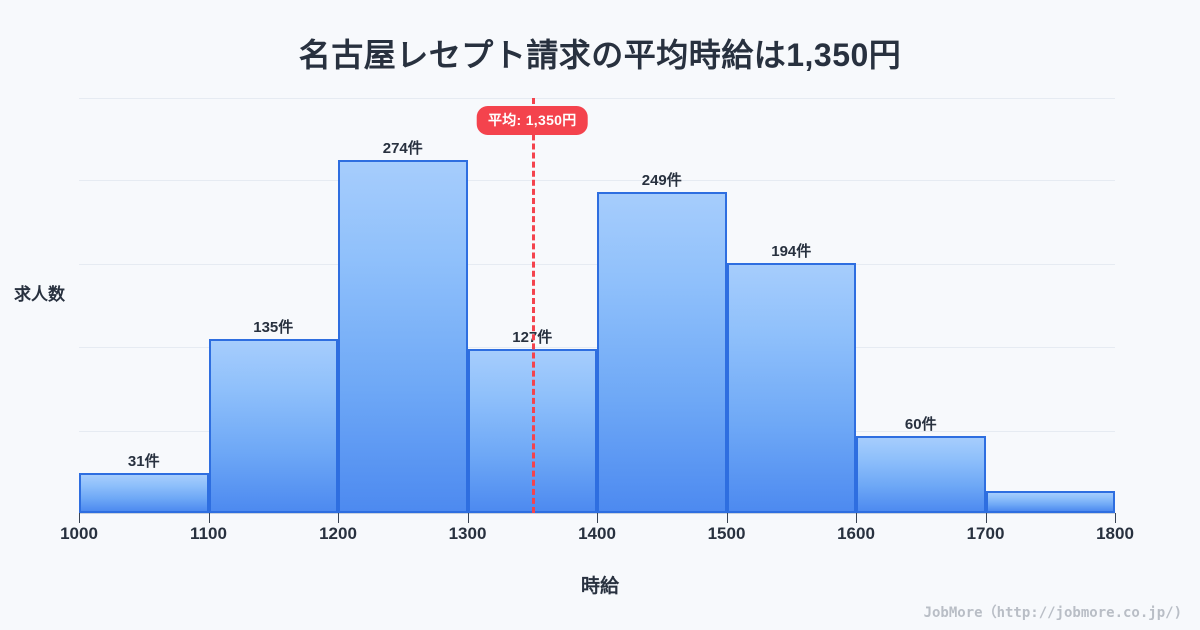 This screenshot has width=1200, height=630. I want to click on x-tick-label: 1600, so click(856, 533).